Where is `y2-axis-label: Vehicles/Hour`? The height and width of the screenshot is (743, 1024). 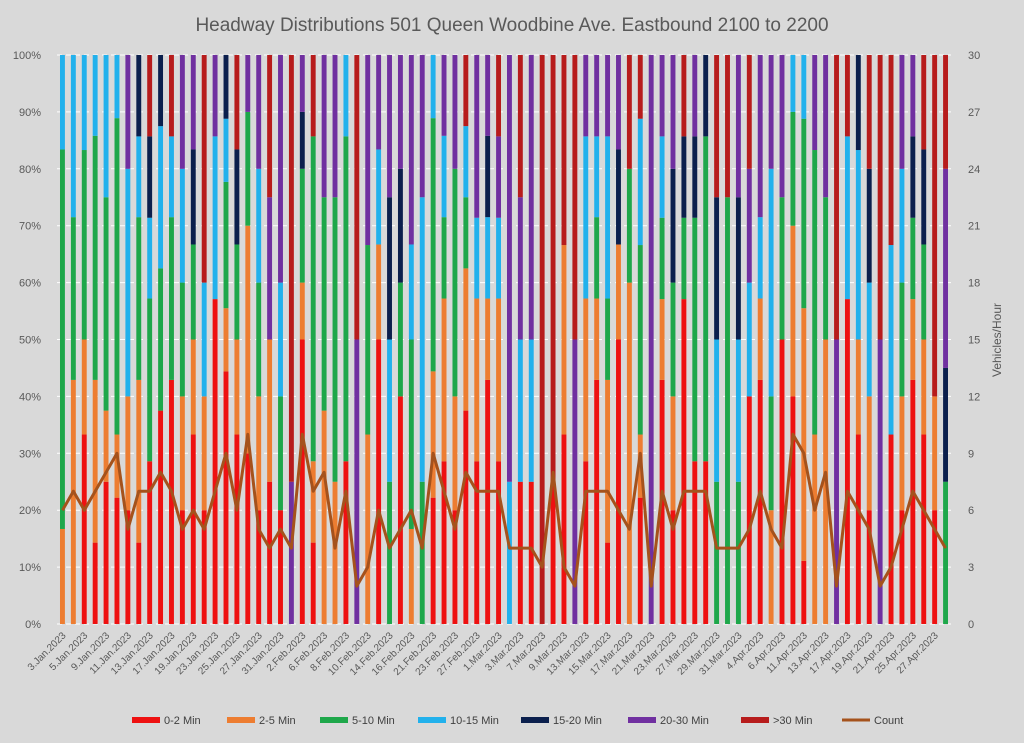
y2-axis-label: Vehicles/Hour is located at coordinates (997, 340).